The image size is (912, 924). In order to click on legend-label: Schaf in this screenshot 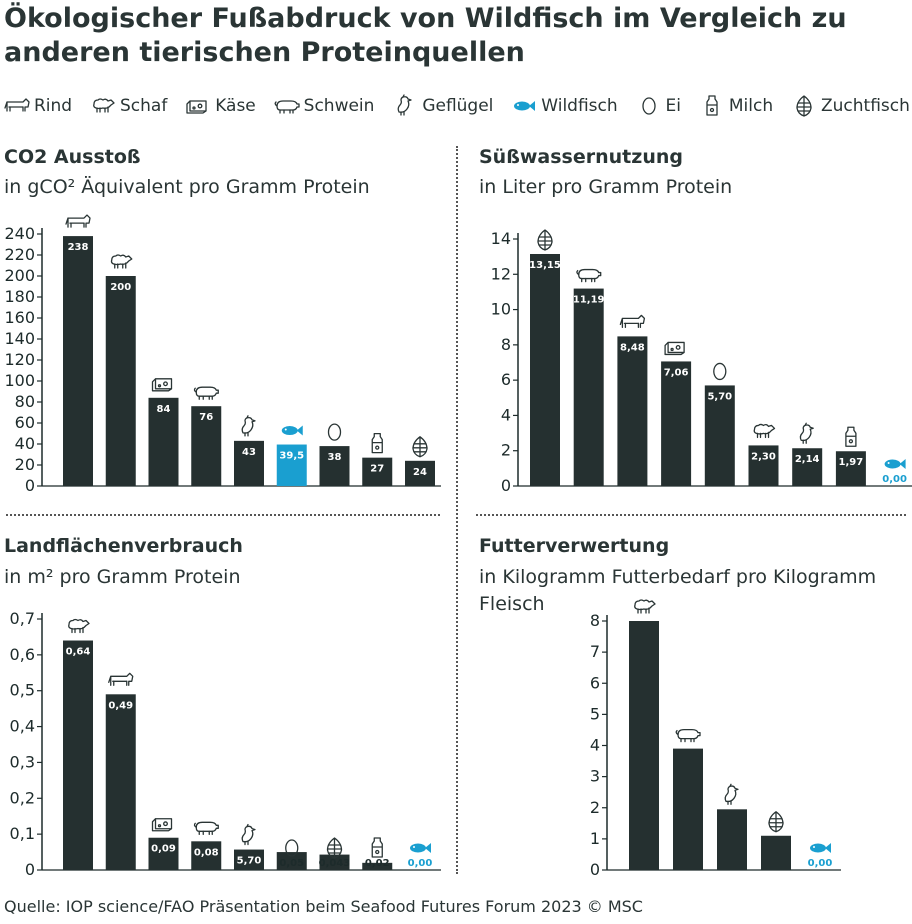, I will do `click(143, 106)`.